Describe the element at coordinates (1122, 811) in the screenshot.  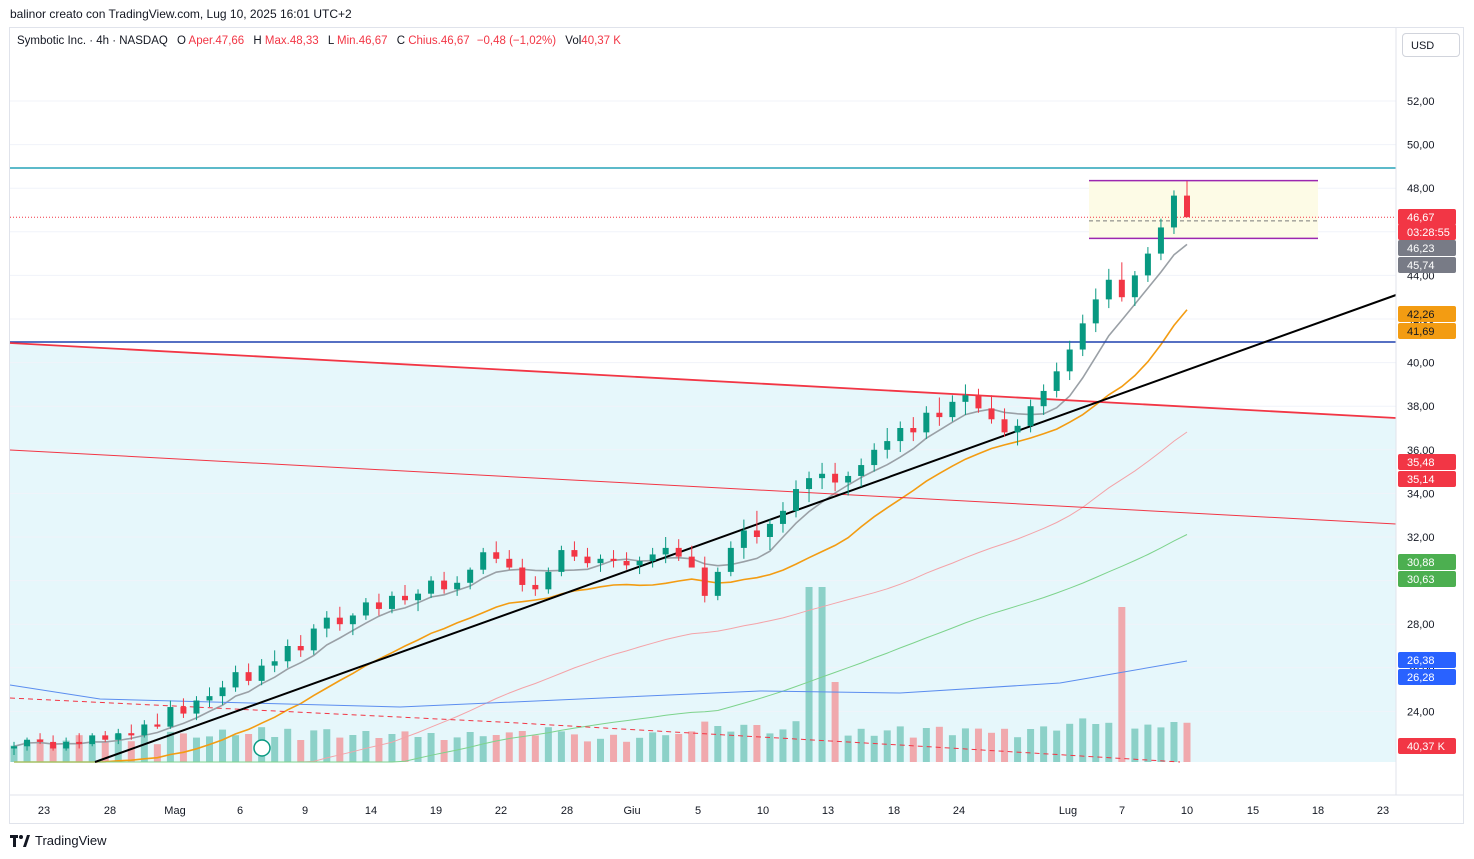
I see `time-axis-tick: 7` at that location.